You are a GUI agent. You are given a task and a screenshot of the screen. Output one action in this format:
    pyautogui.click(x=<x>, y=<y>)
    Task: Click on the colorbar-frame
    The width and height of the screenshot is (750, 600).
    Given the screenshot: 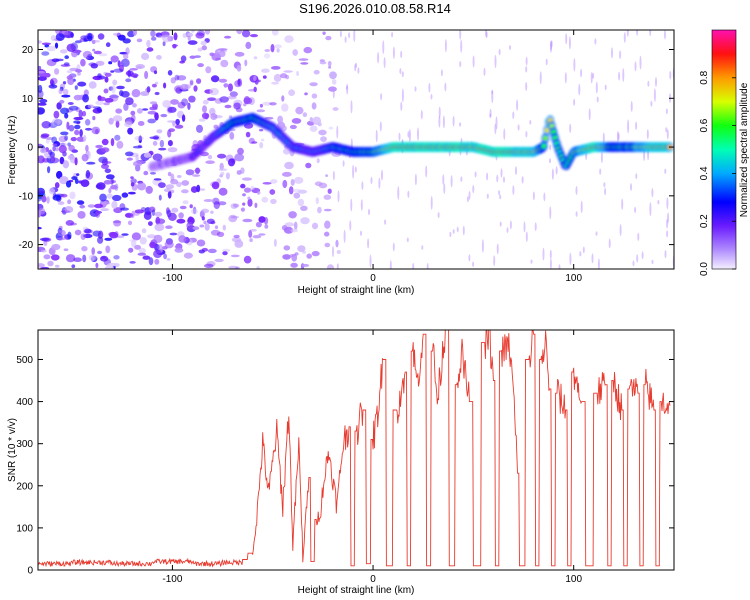 What is the action you would take?
    pyautogui.click(x=724, y=149)
    